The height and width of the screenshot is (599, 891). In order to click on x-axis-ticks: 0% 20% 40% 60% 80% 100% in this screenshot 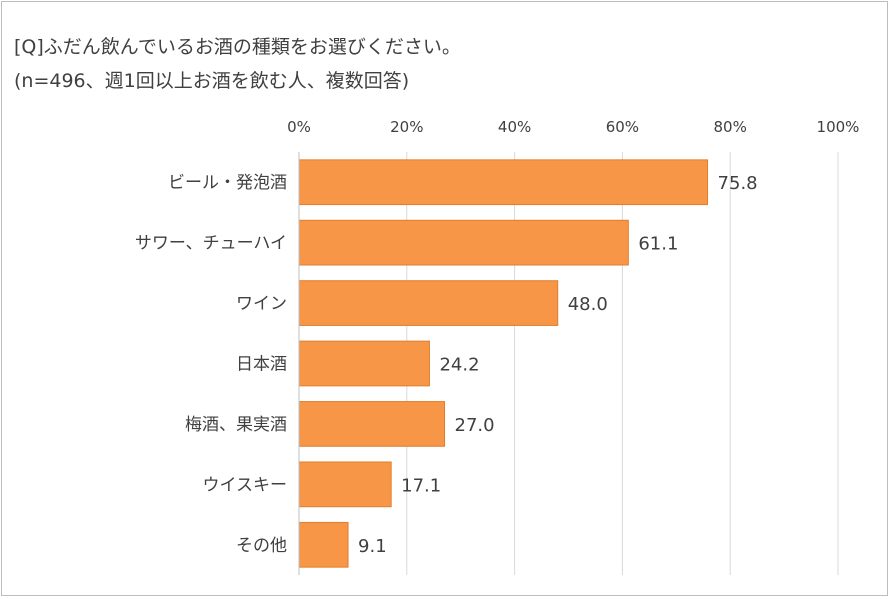, I will do `click(573, 127)`.